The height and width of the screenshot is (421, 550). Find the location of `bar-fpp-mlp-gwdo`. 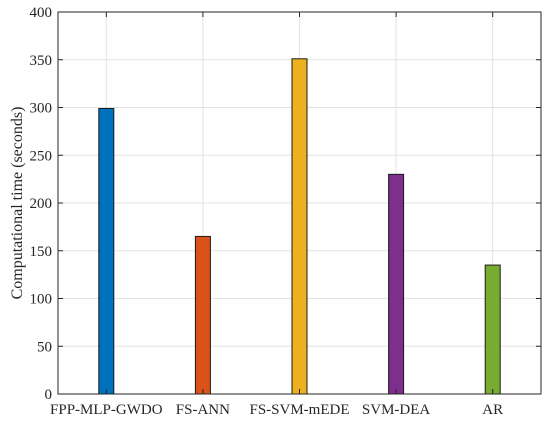

bar-fpp-mlp-gwdo is located at coordinates (106, 251).